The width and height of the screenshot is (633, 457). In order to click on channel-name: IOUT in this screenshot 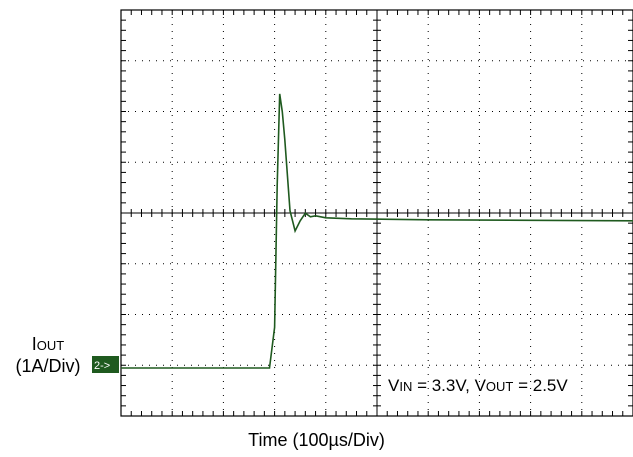, I will do `click(48, 344)`.